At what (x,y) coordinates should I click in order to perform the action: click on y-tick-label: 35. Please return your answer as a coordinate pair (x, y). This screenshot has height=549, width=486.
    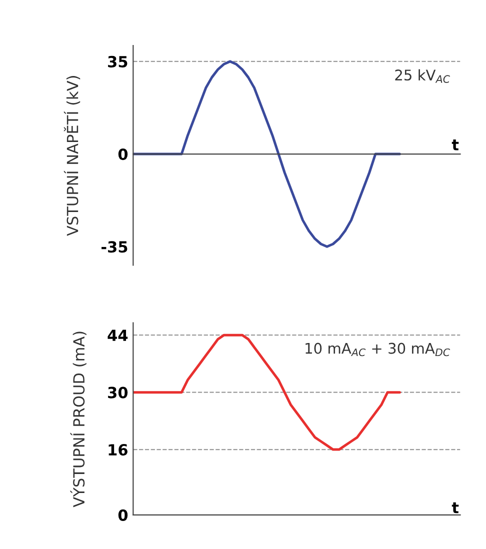
    Looking at the image, I should click on (118, 62).